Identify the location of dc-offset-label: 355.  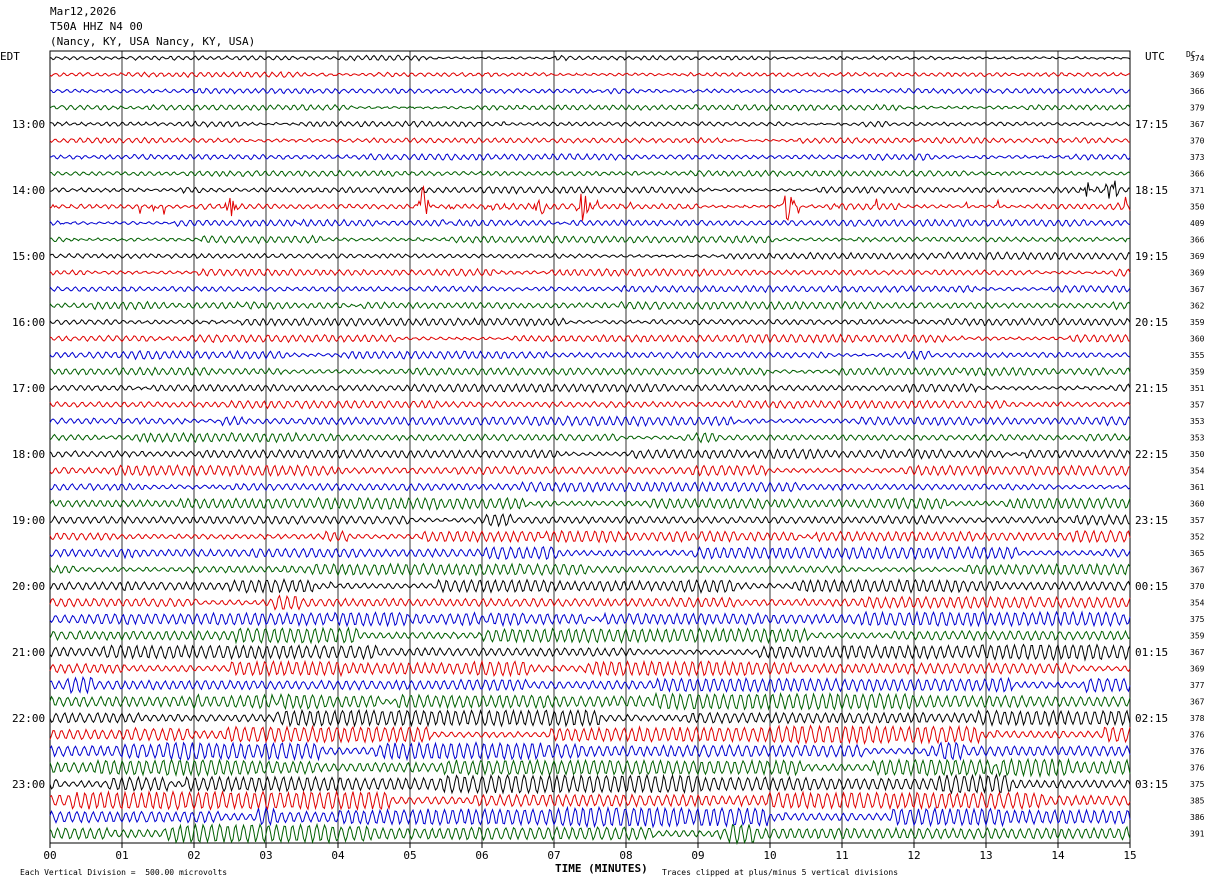
(1197, 355).